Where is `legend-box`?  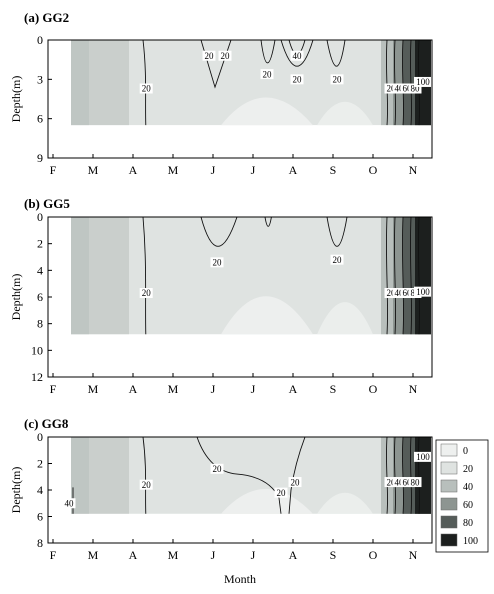
legend-box is located at coordinates (462, 496).